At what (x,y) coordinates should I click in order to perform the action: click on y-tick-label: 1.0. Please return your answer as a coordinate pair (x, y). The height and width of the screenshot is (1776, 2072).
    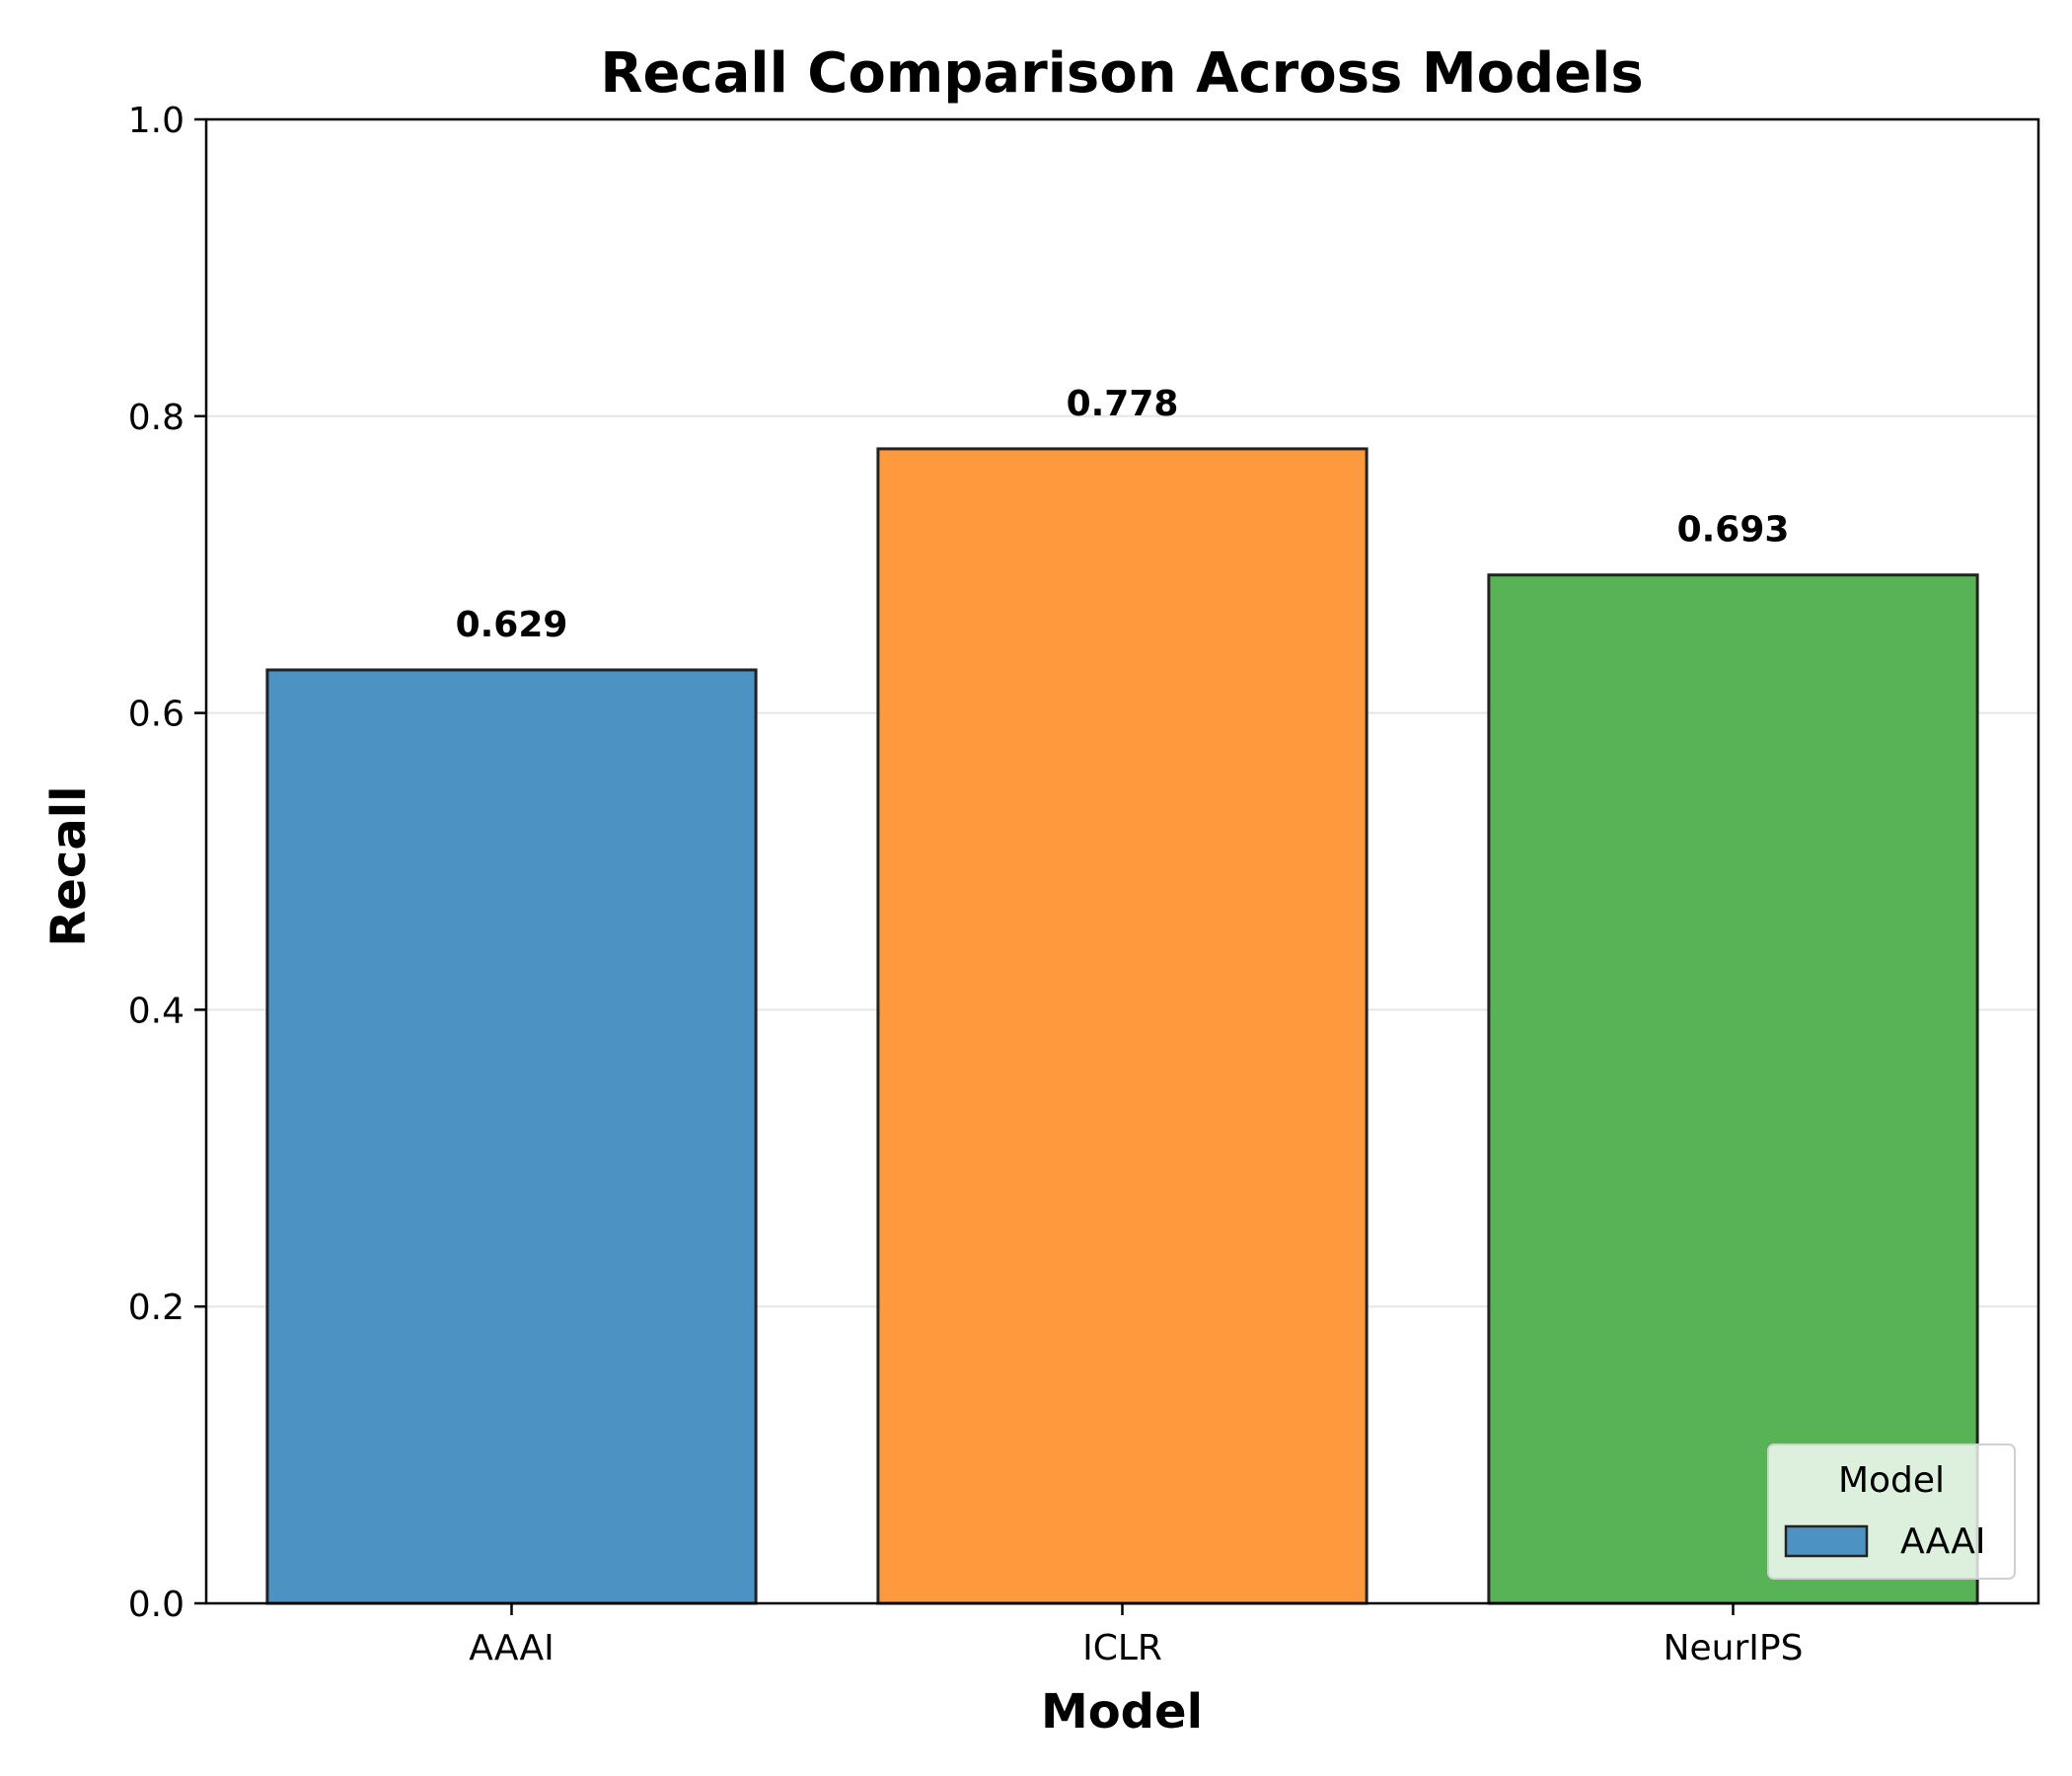
    Looking at the image, I should click on (156, 121).